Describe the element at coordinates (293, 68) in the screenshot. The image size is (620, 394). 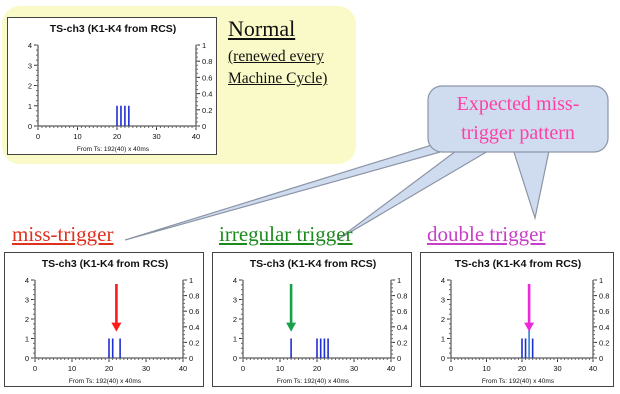
I see `normal-subtitle: (renewed every Machine Cycle)` at that location.